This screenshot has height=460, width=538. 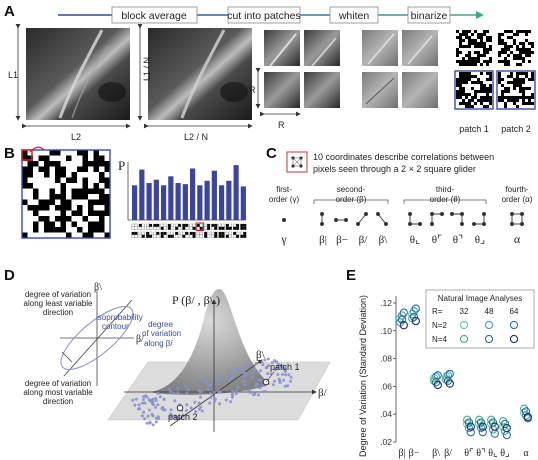 I want to click on binarized-patch, so click(x=474, y=90).